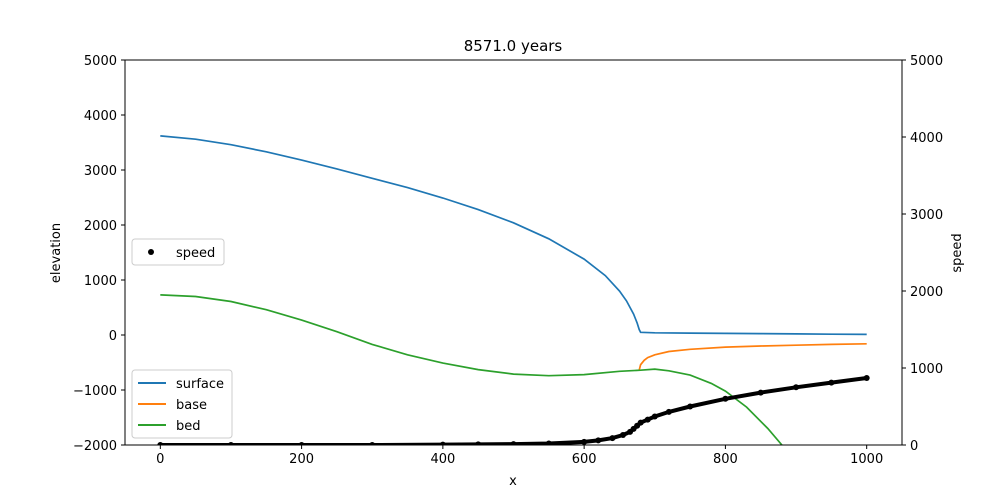  Describe the element at coordinates (725, 459) in the screenshot. I see `x-tick-label: 800` at that location.